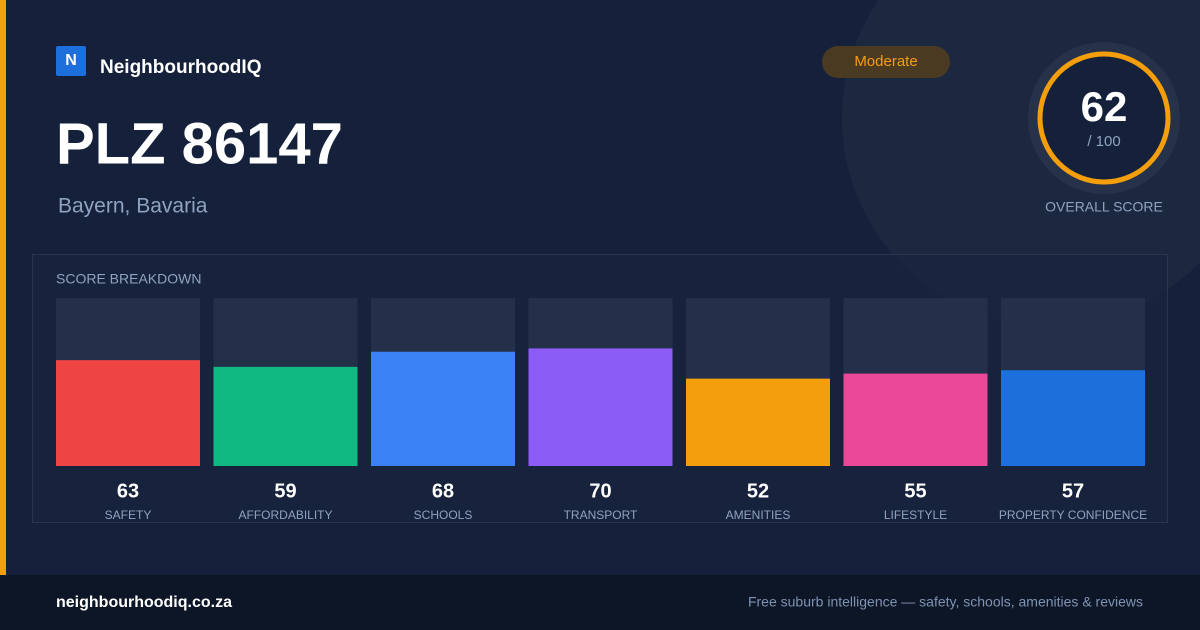 The height and width of the screenshot is (630, 1200). I want to click on overall-score: 62, so click(1104, 106).